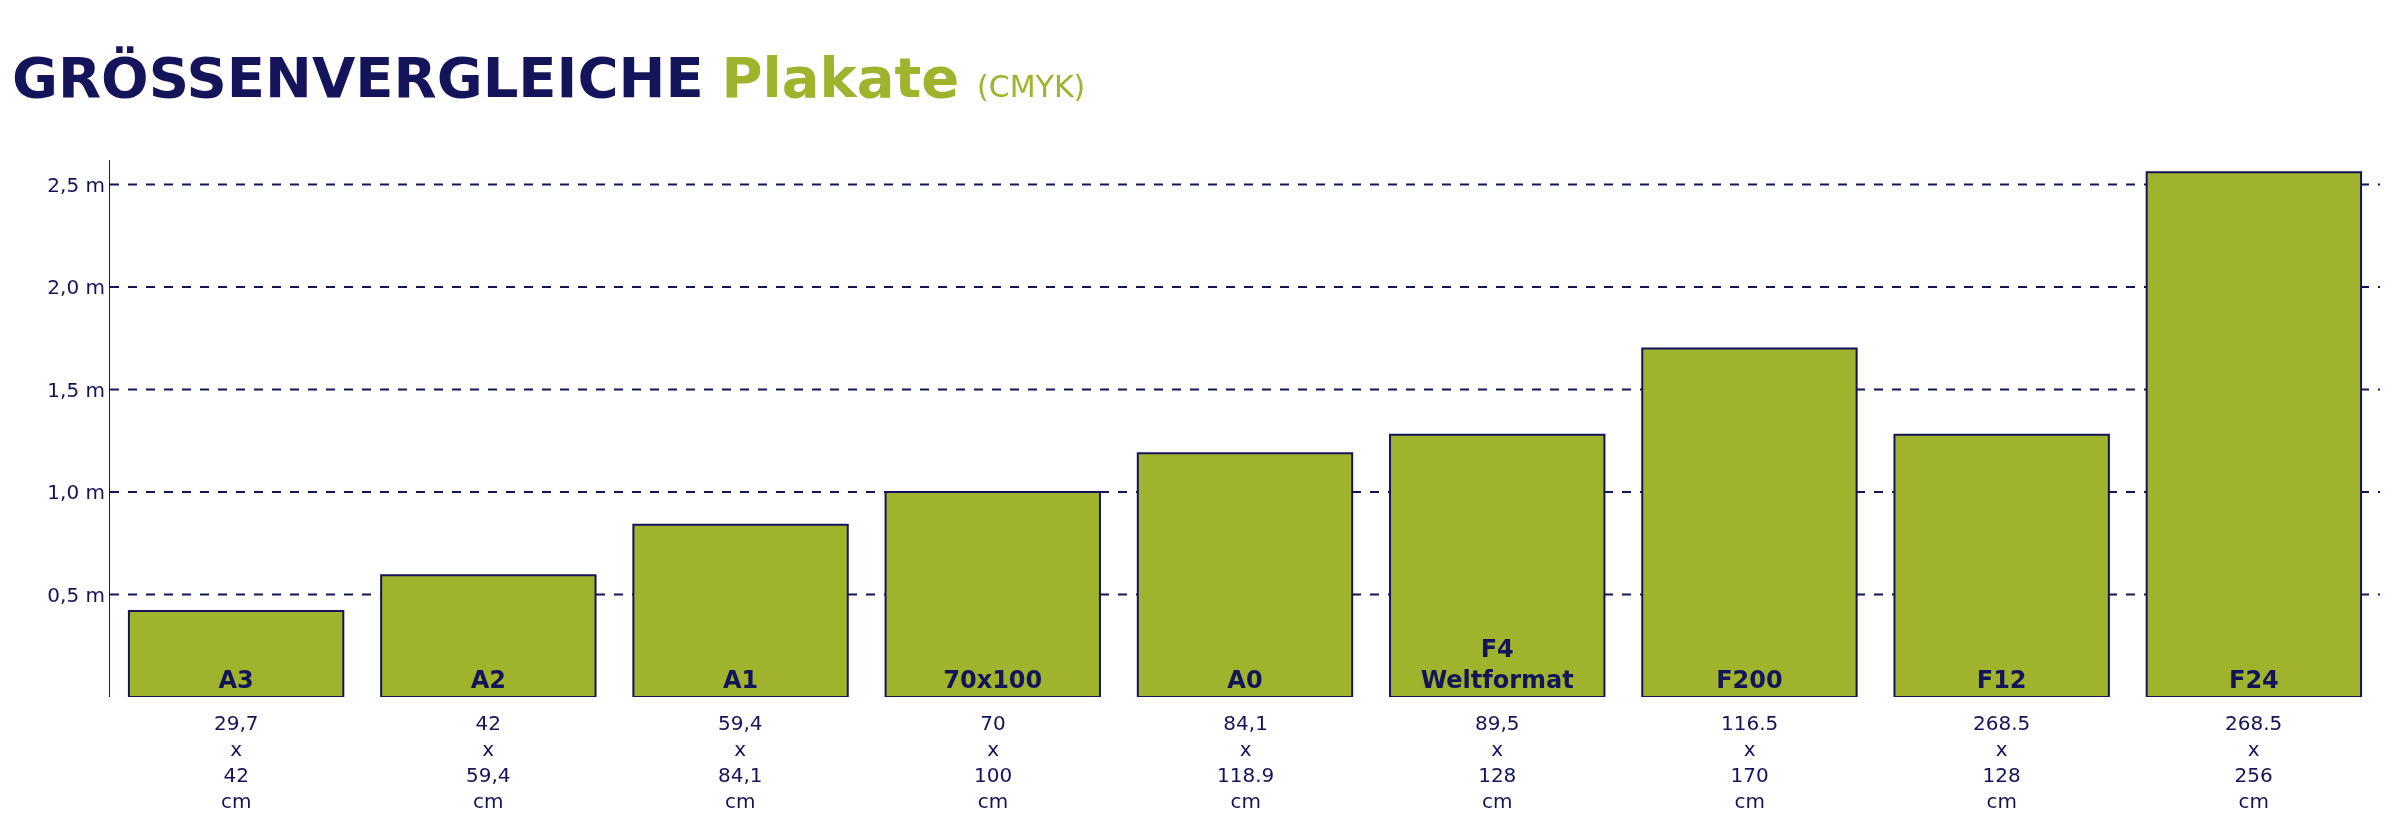 The height and width of the screenshot is (827, 2400). I want to click on x-tick-label: A2, so click(488, 680).